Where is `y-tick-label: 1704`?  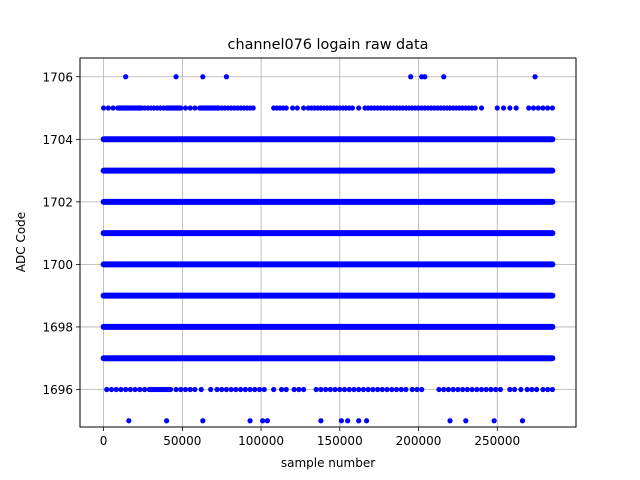
y-tick-label: 1704 is located at coordinates (57, 140).